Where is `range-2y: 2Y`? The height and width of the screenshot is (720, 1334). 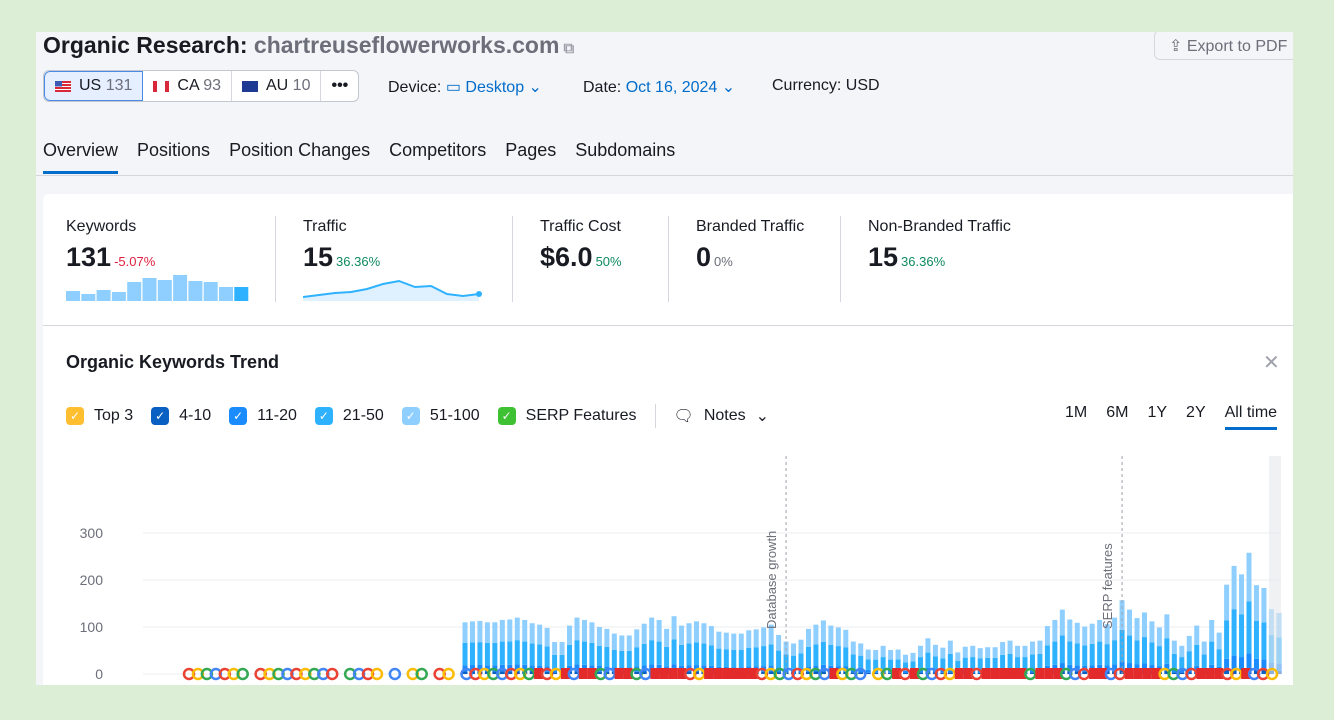
range-2y: 2Y is located at coordinates (1196, 412).